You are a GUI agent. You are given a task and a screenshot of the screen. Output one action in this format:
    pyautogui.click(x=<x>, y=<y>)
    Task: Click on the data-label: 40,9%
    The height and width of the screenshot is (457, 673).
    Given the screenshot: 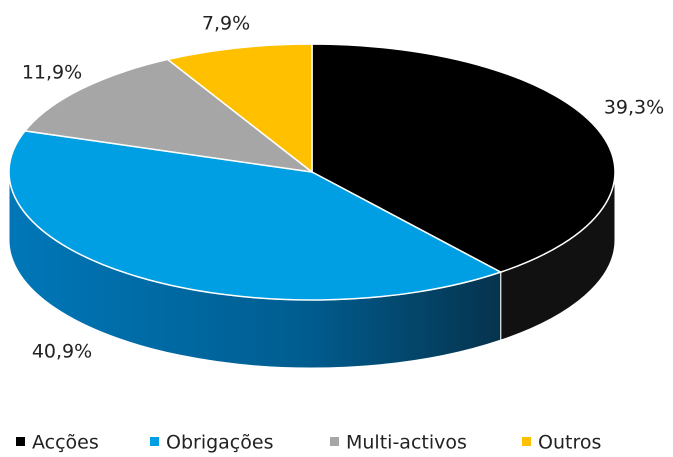 What is the action you would take?
    pyautogui.click(x=62, y=352)
    